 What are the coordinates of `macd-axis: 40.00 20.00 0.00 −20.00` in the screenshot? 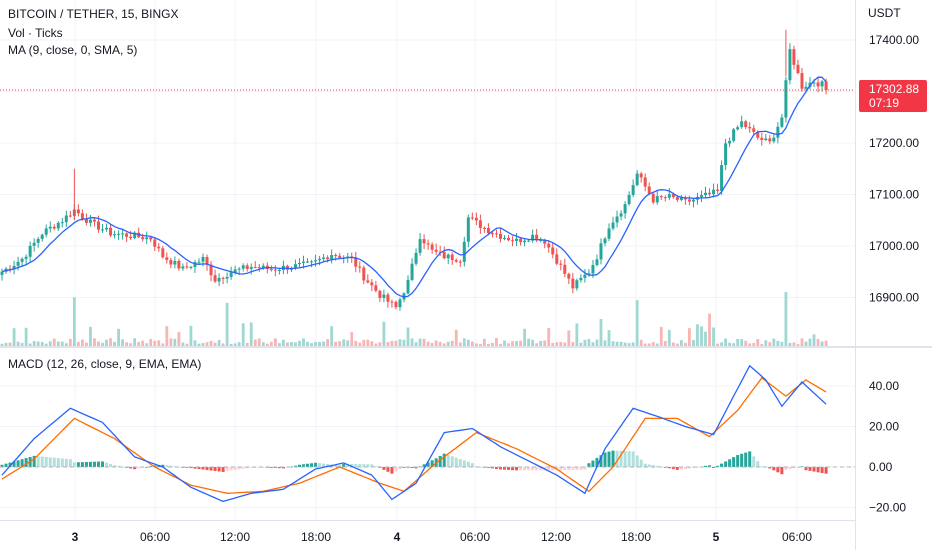 It's located at (887, 447).